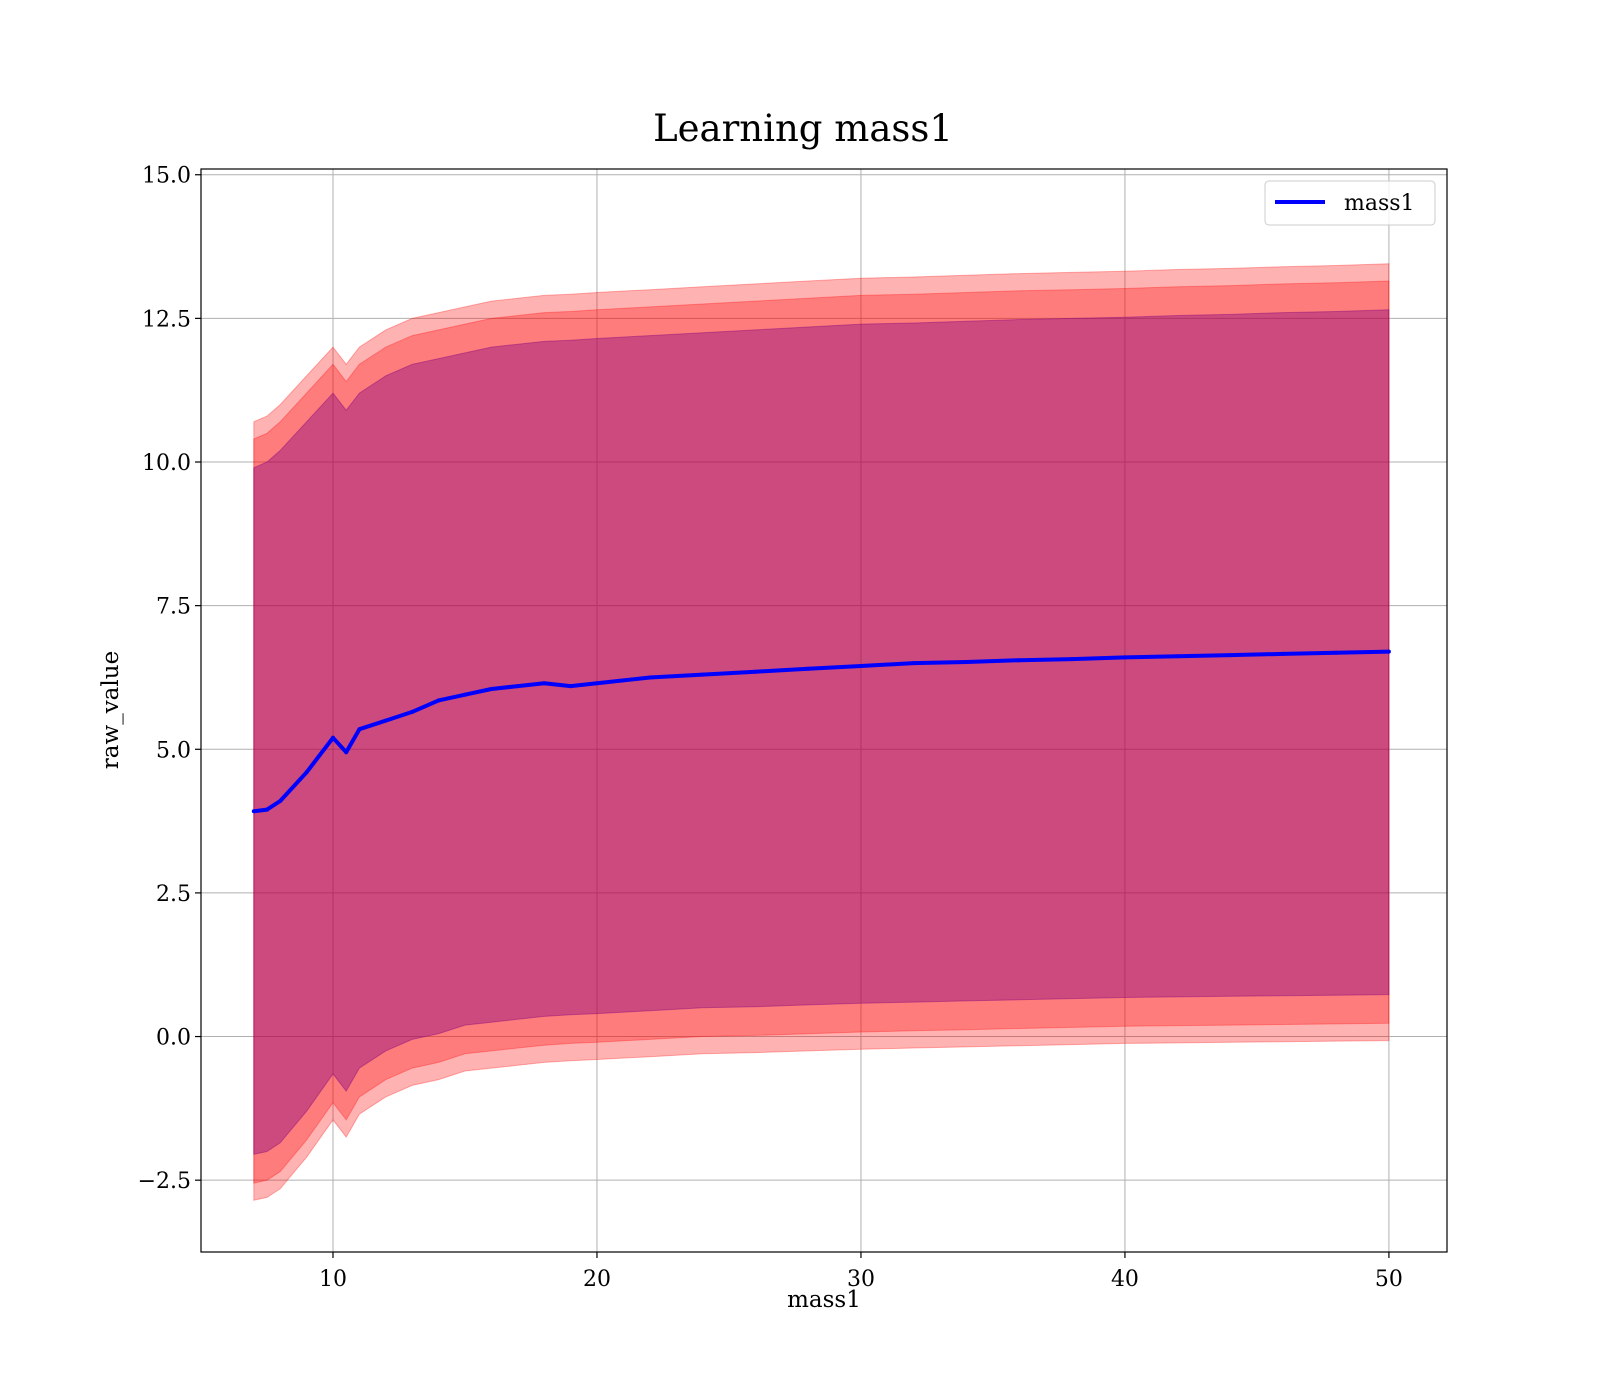 The image size is (1600, 1400). I want to click on y-tick-label: 12.5, so click(166, 319).